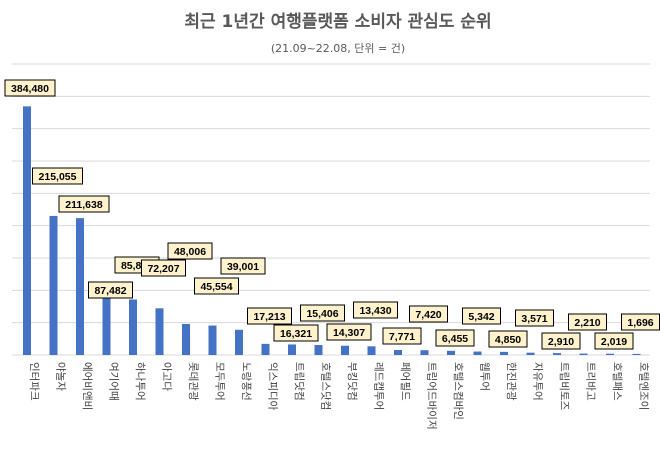 This screenshot has width=660, height=454. I want to click on data-label: 13,430, so click(375, 311).